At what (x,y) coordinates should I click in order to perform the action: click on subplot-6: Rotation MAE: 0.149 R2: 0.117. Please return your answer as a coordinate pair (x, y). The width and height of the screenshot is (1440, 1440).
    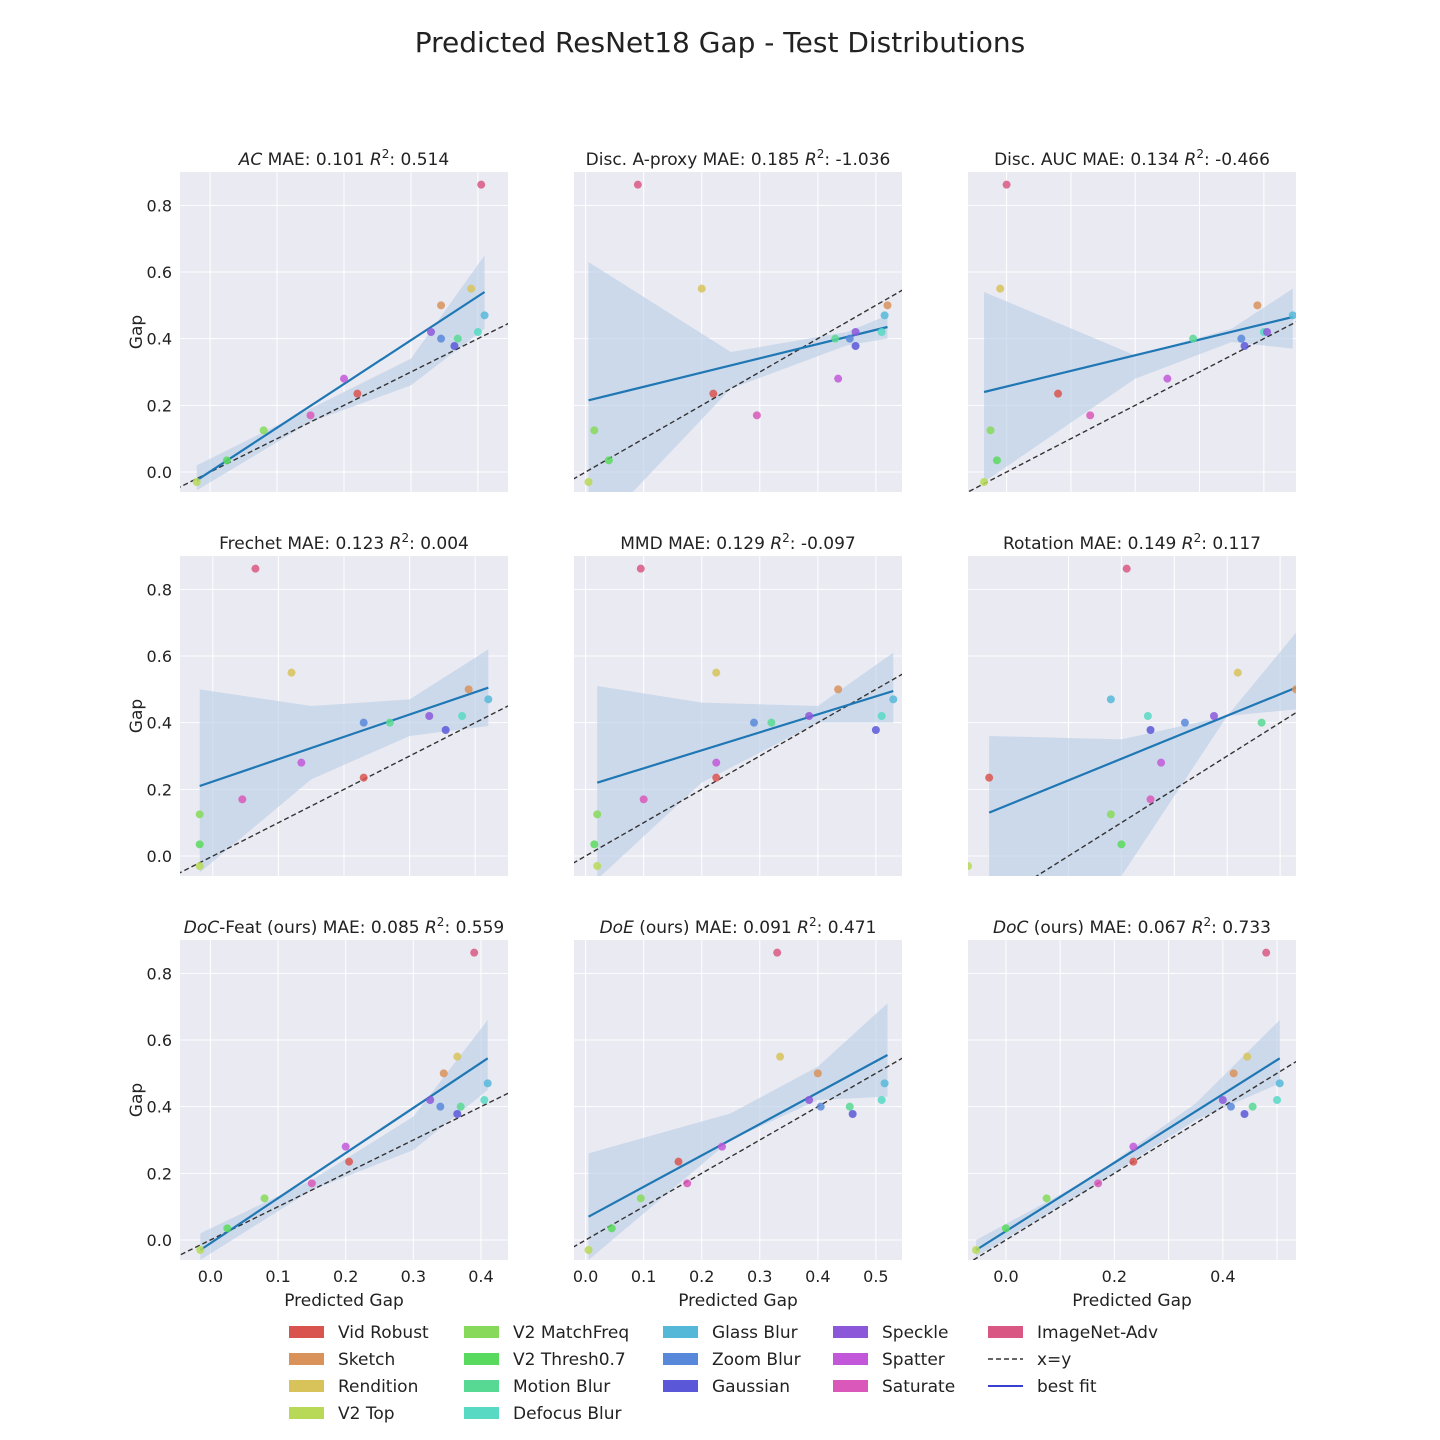
    Looking at the image, I should click on (1132, 703).